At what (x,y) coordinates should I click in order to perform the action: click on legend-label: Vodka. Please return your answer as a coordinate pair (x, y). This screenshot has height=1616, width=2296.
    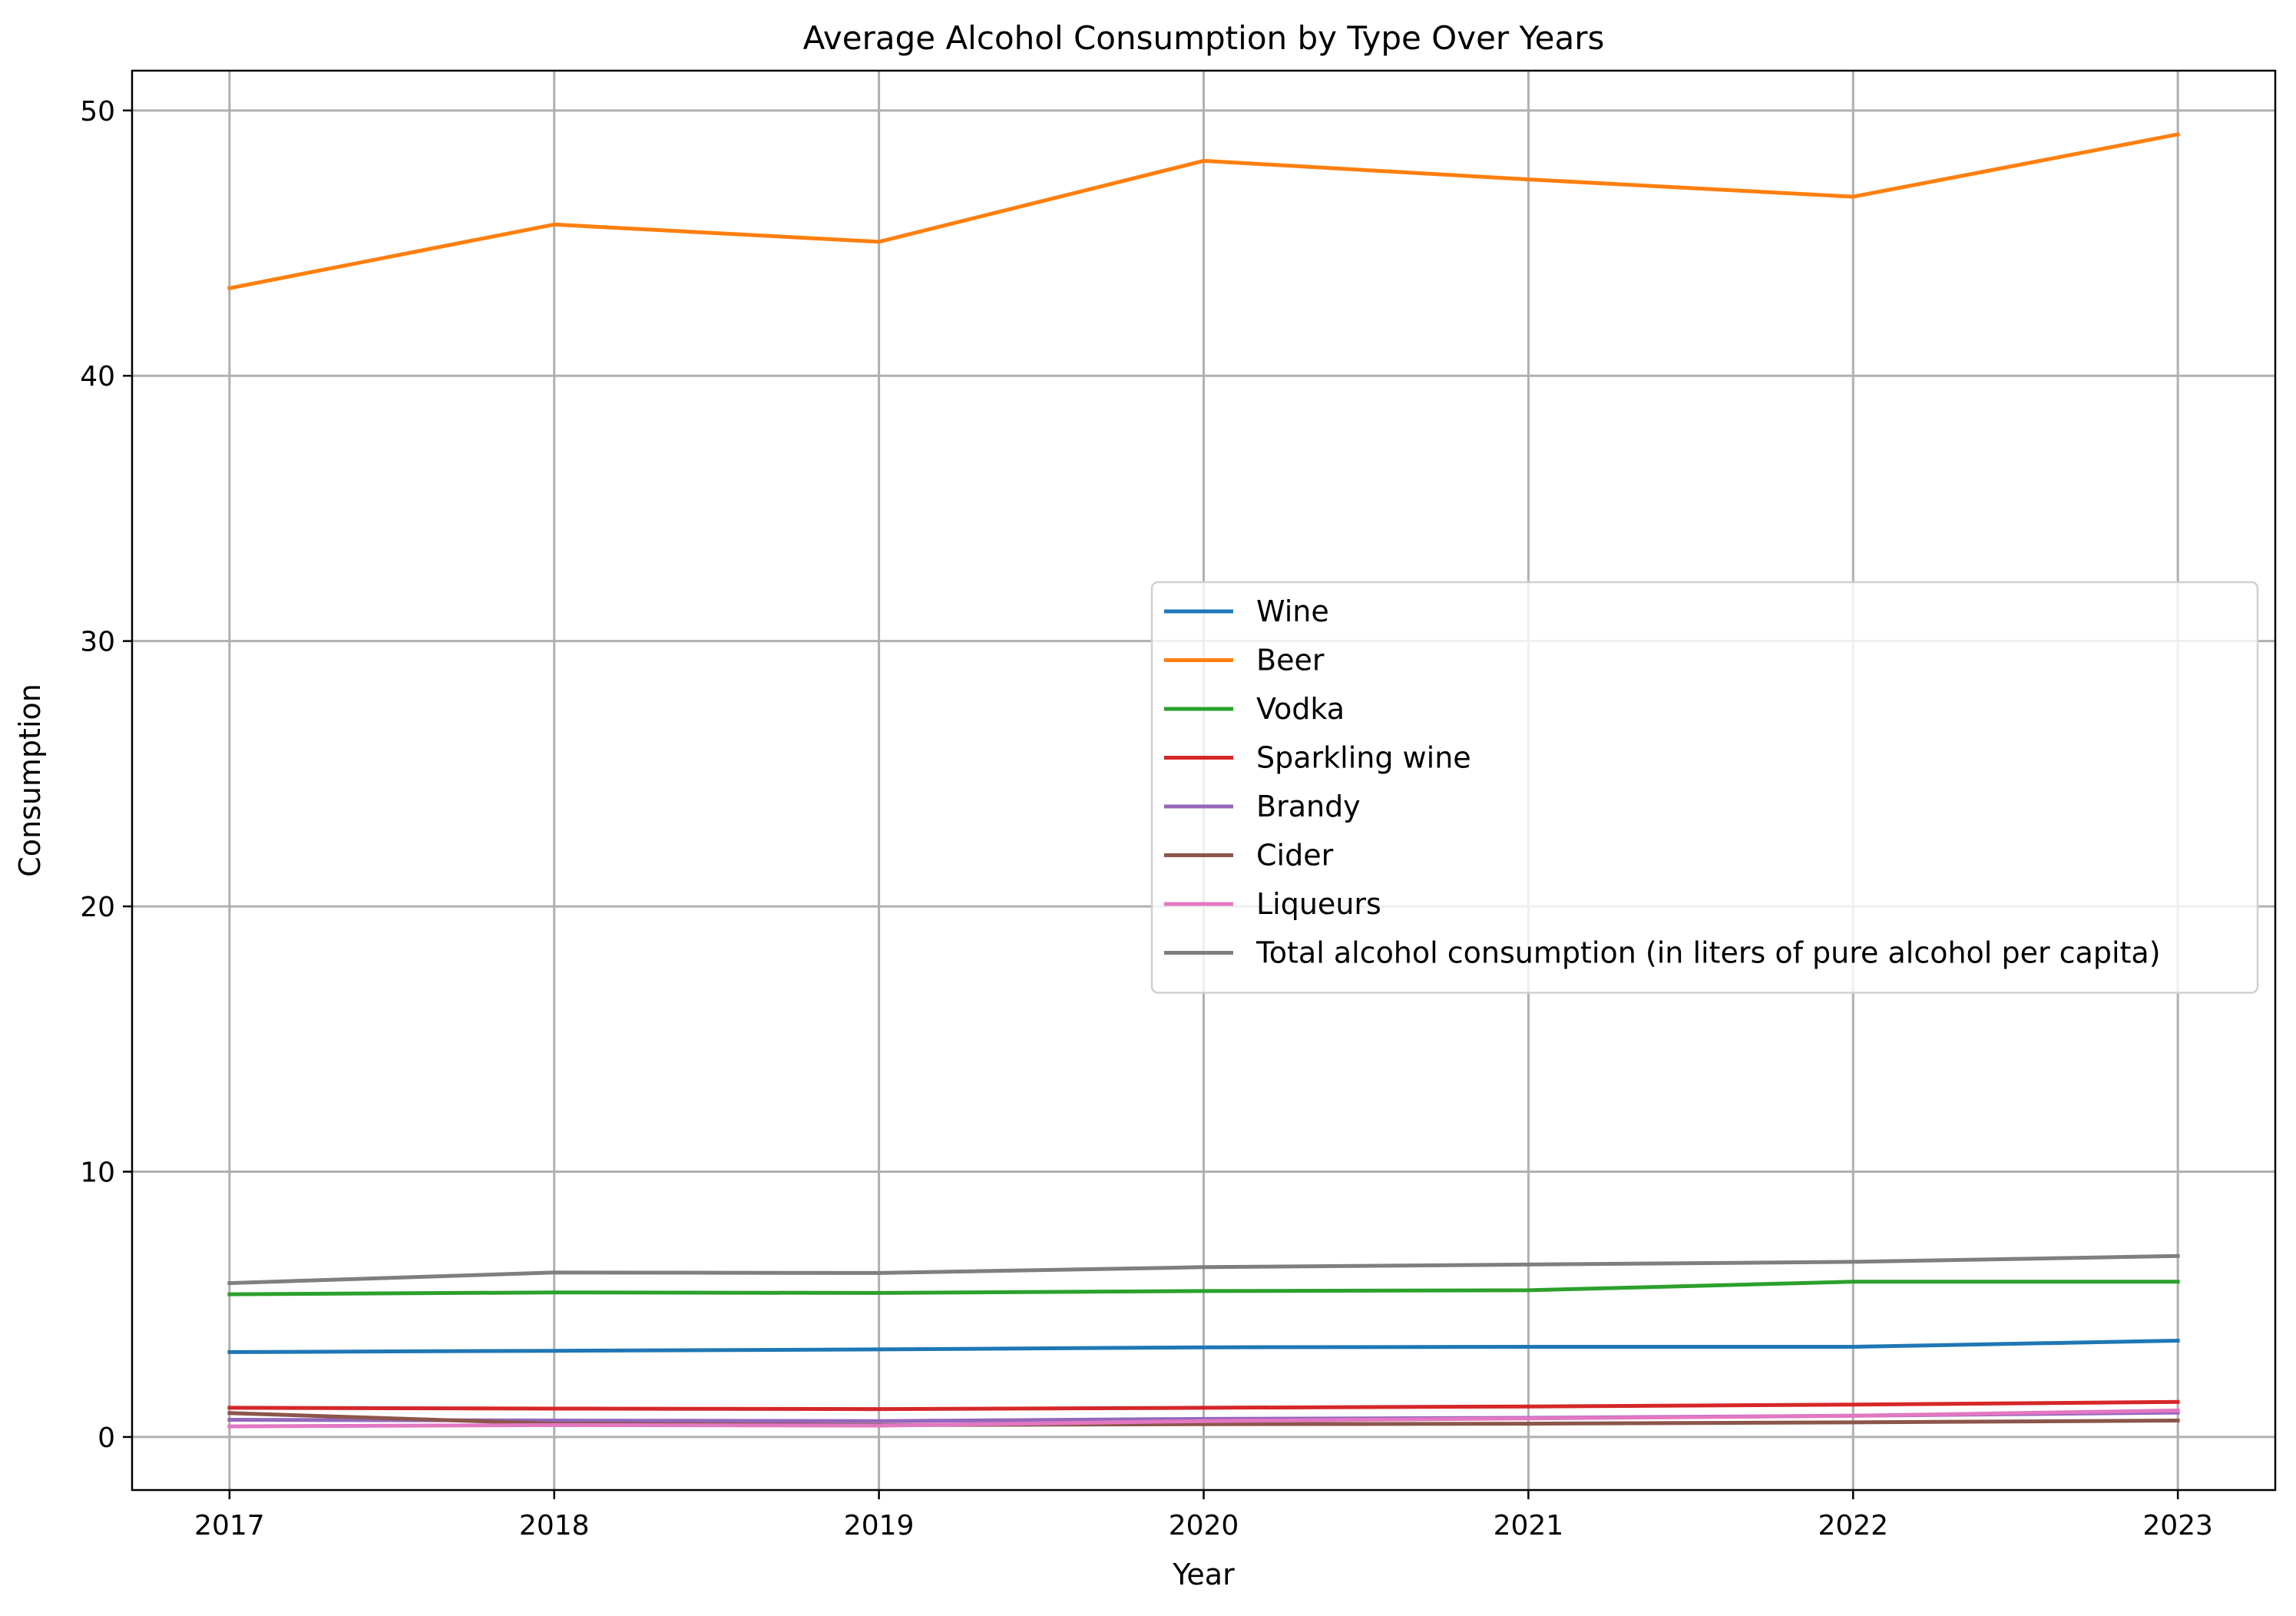
    Looking at the image, I should click on (1300, 709).